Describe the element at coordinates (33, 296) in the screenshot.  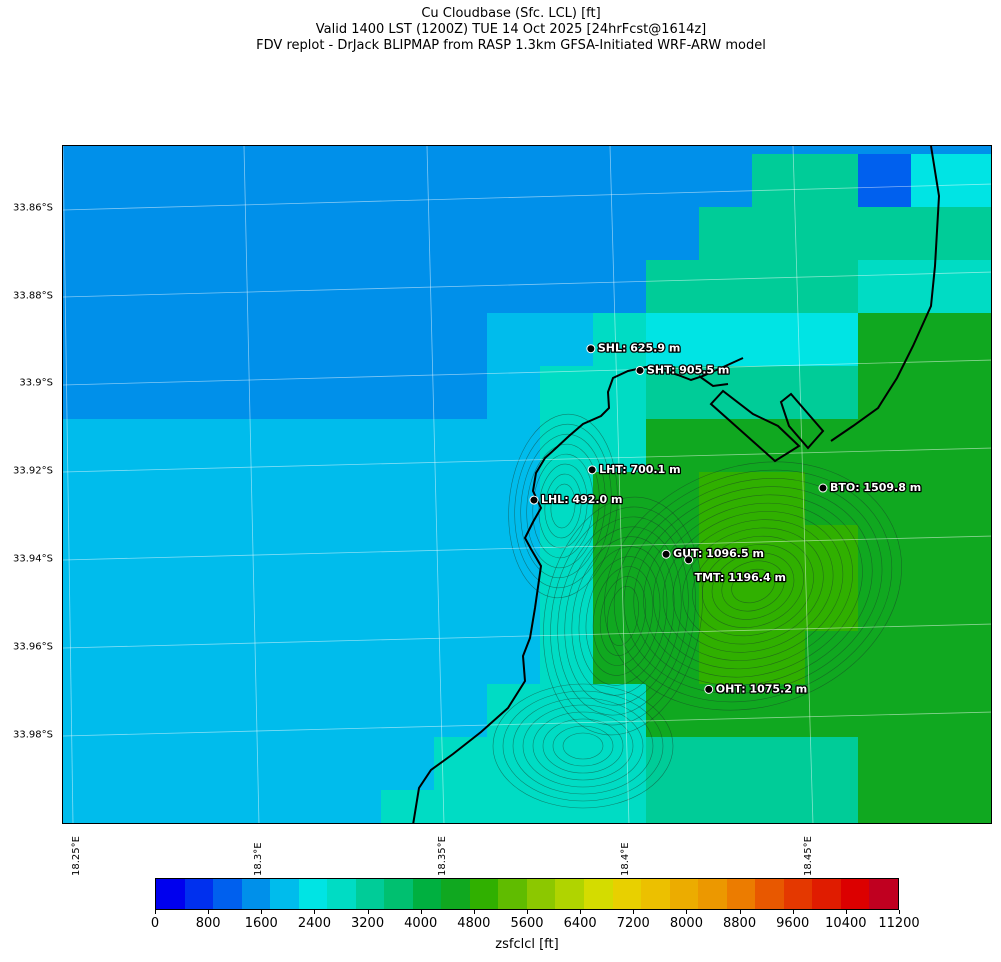
I see `lat-tick-label: 33.88°S` at that location.